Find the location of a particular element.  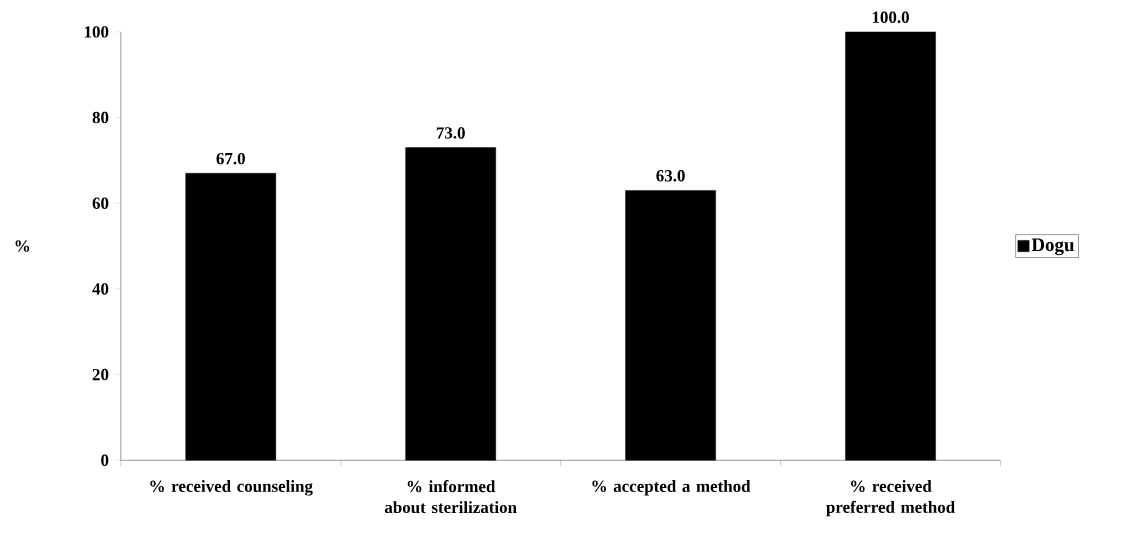

y-tick-label: 60 is located at coordinates (100, 203).